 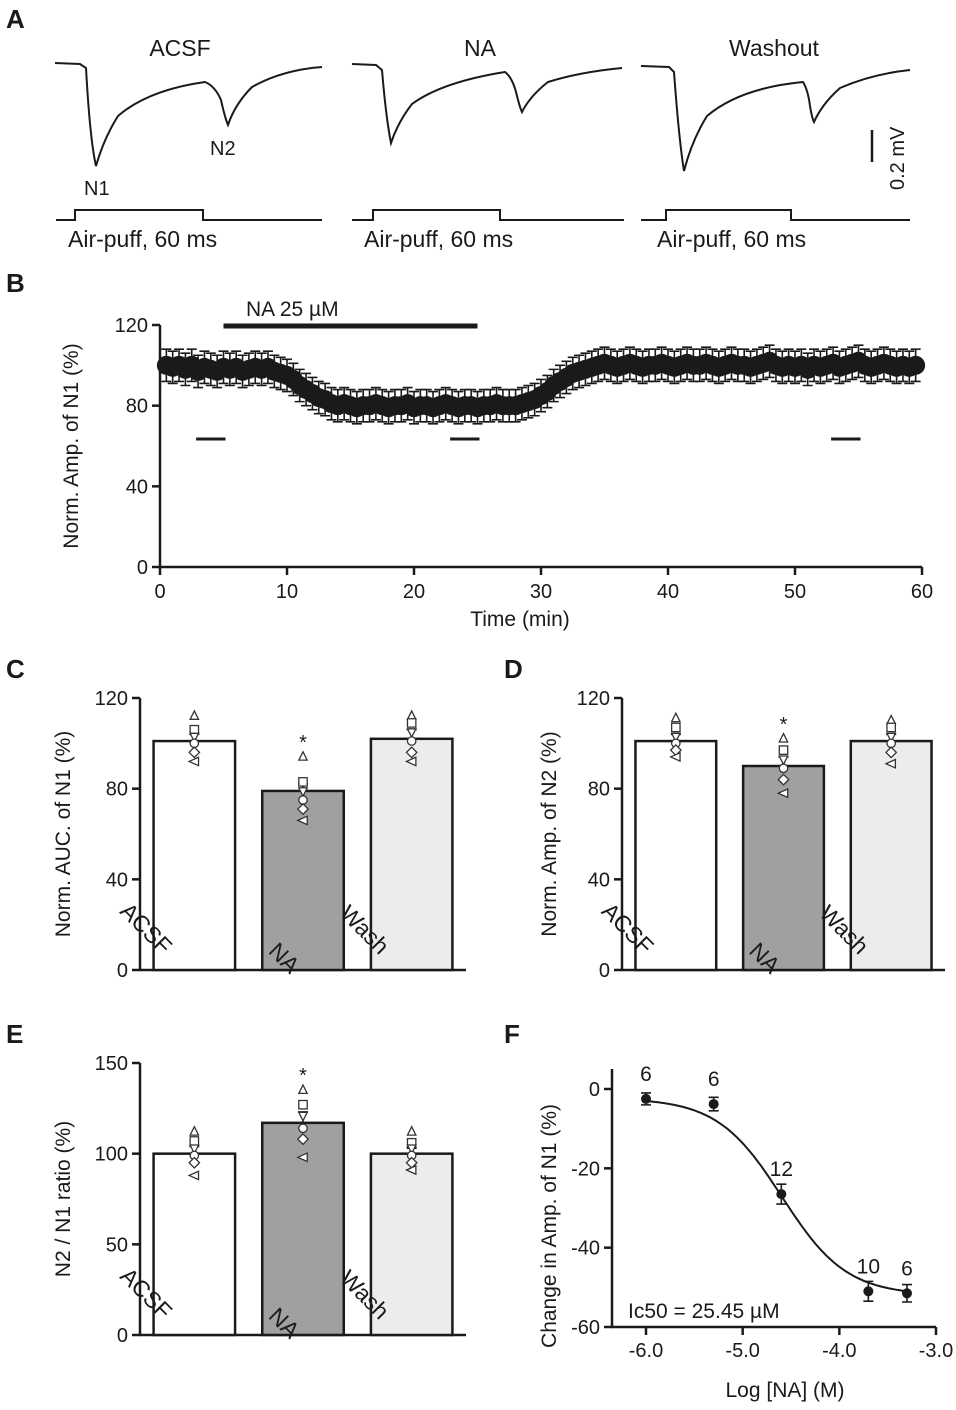 What do you see at coordinates (646, 1351) in the screenshot?
I see `x-tick-label: -6.0` at bounding box center [646, 1351].